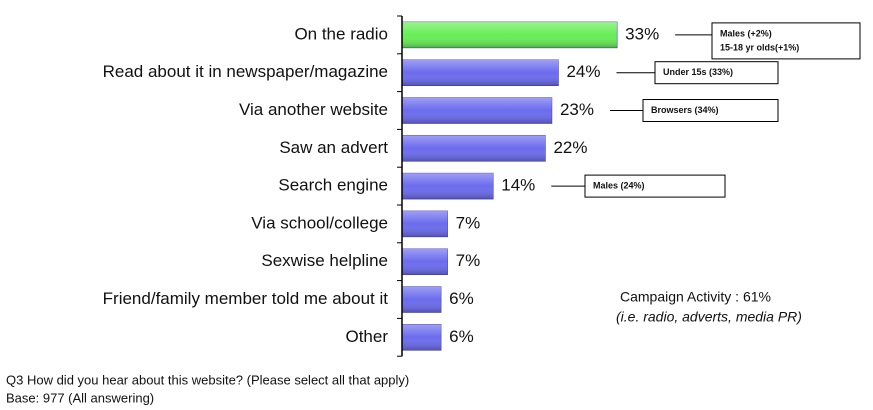 Image resolution: width=873 pixels, height=410 pixels. Describe the element at coordinates (759, 47) in the screenshot. I see `annotation-text: 15-18 yr olds(+1%)` at that location.